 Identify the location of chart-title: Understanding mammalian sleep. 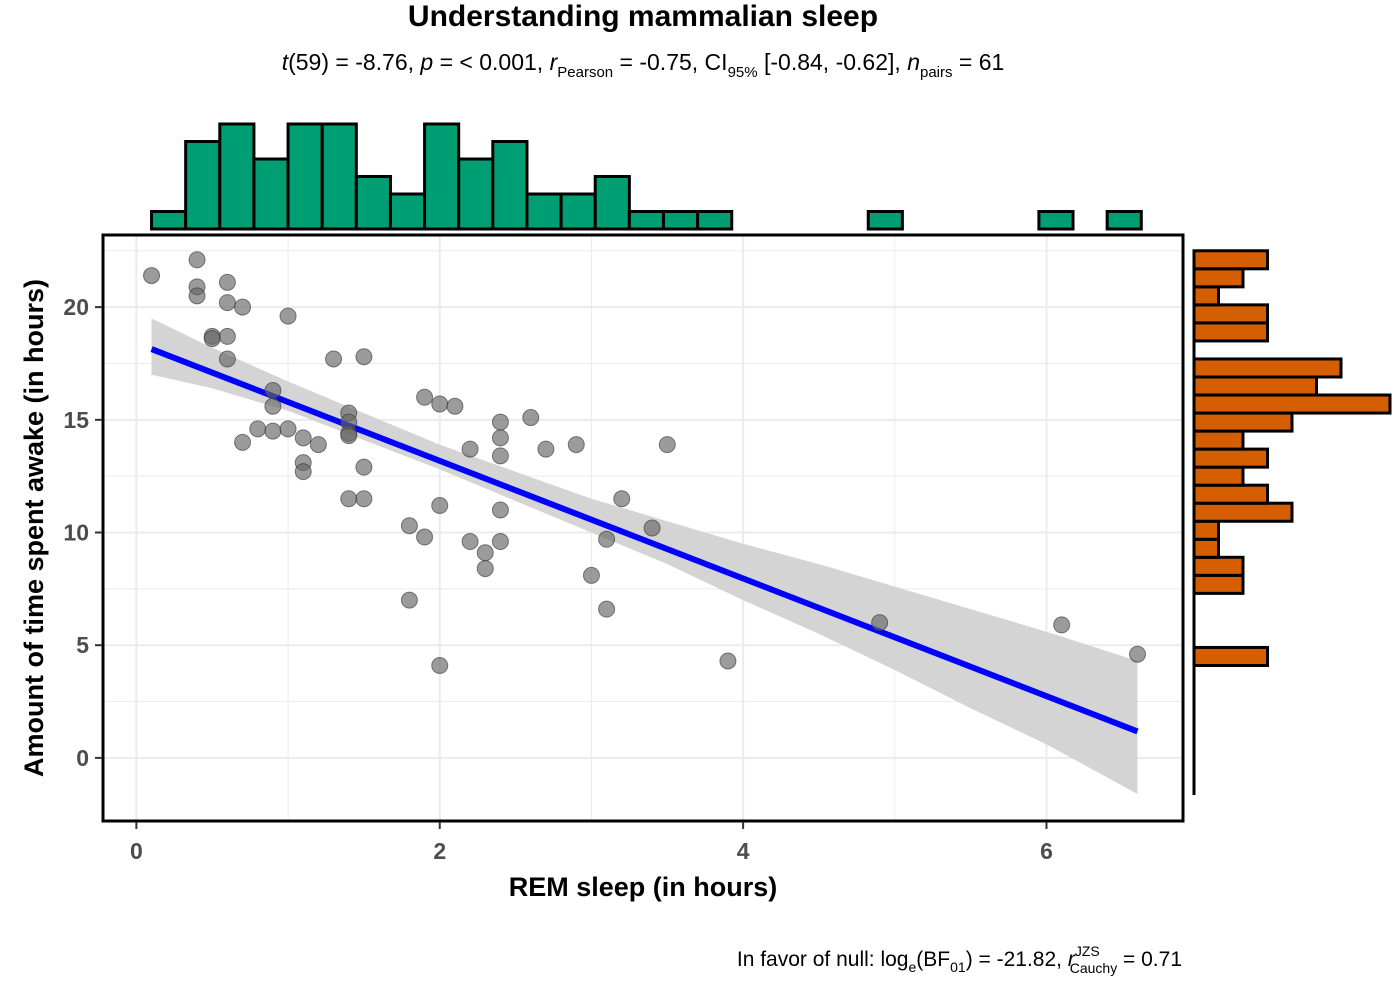
(643, 16).